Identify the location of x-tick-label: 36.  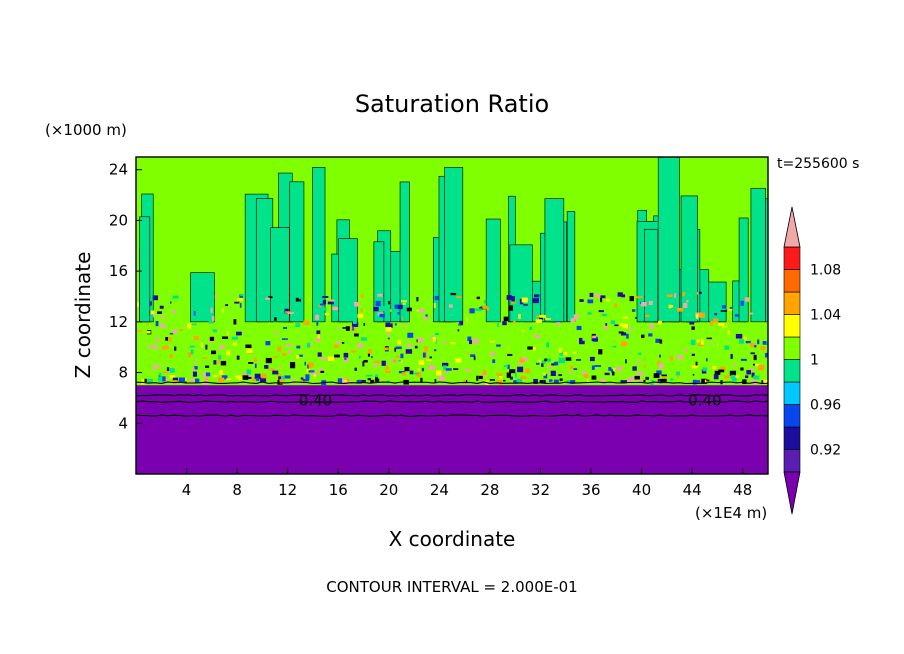
(590, 490).